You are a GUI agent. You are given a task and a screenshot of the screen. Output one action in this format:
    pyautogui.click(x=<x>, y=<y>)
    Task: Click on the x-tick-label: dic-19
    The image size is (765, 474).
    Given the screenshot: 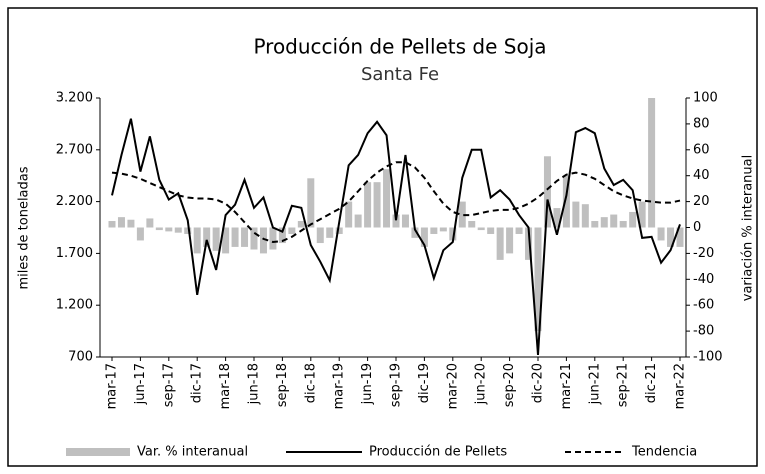 What is the action you would take?
    pyautogui.click(x=424, y=383)
    